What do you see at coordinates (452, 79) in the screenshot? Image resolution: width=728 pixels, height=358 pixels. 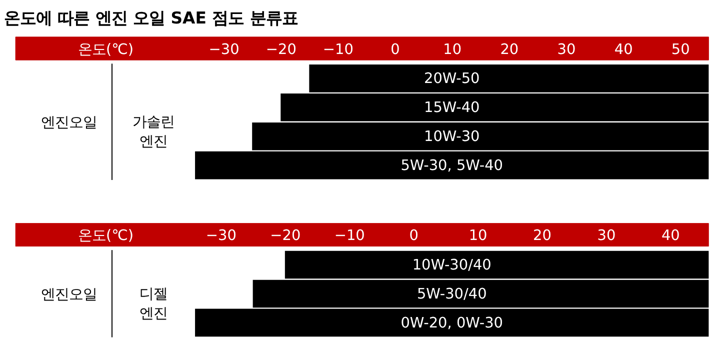 I see `y-tick-label: 20W-50` at bounding box center [452, 79].